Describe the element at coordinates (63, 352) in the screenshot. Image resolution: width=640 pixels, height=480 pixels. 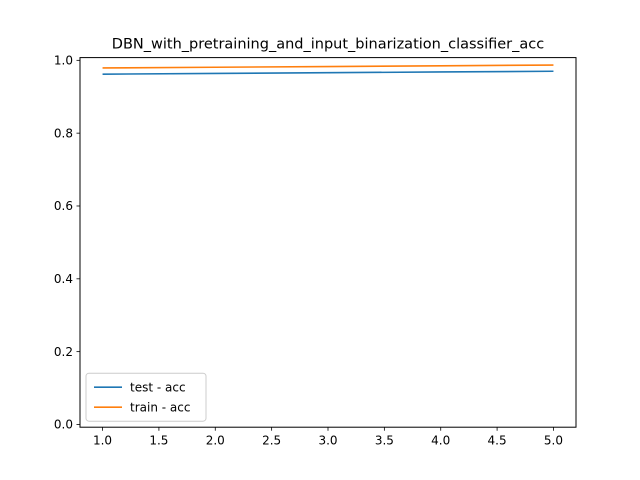
I see `y-tick-label: 0.2` at that location.